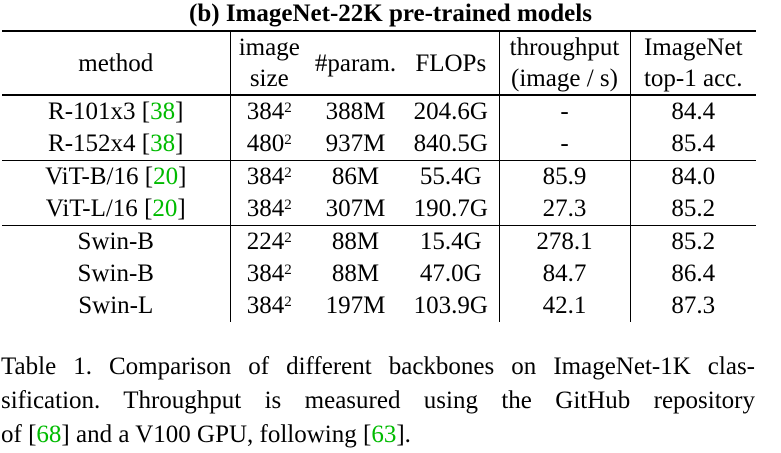 The height and width of the screenshot is (453, 781). What do you see at coordinates (216, 434) in the screenshot?
I see `caption-text: ] and a V100 GPU, following [` at bounding box center [216, 434].